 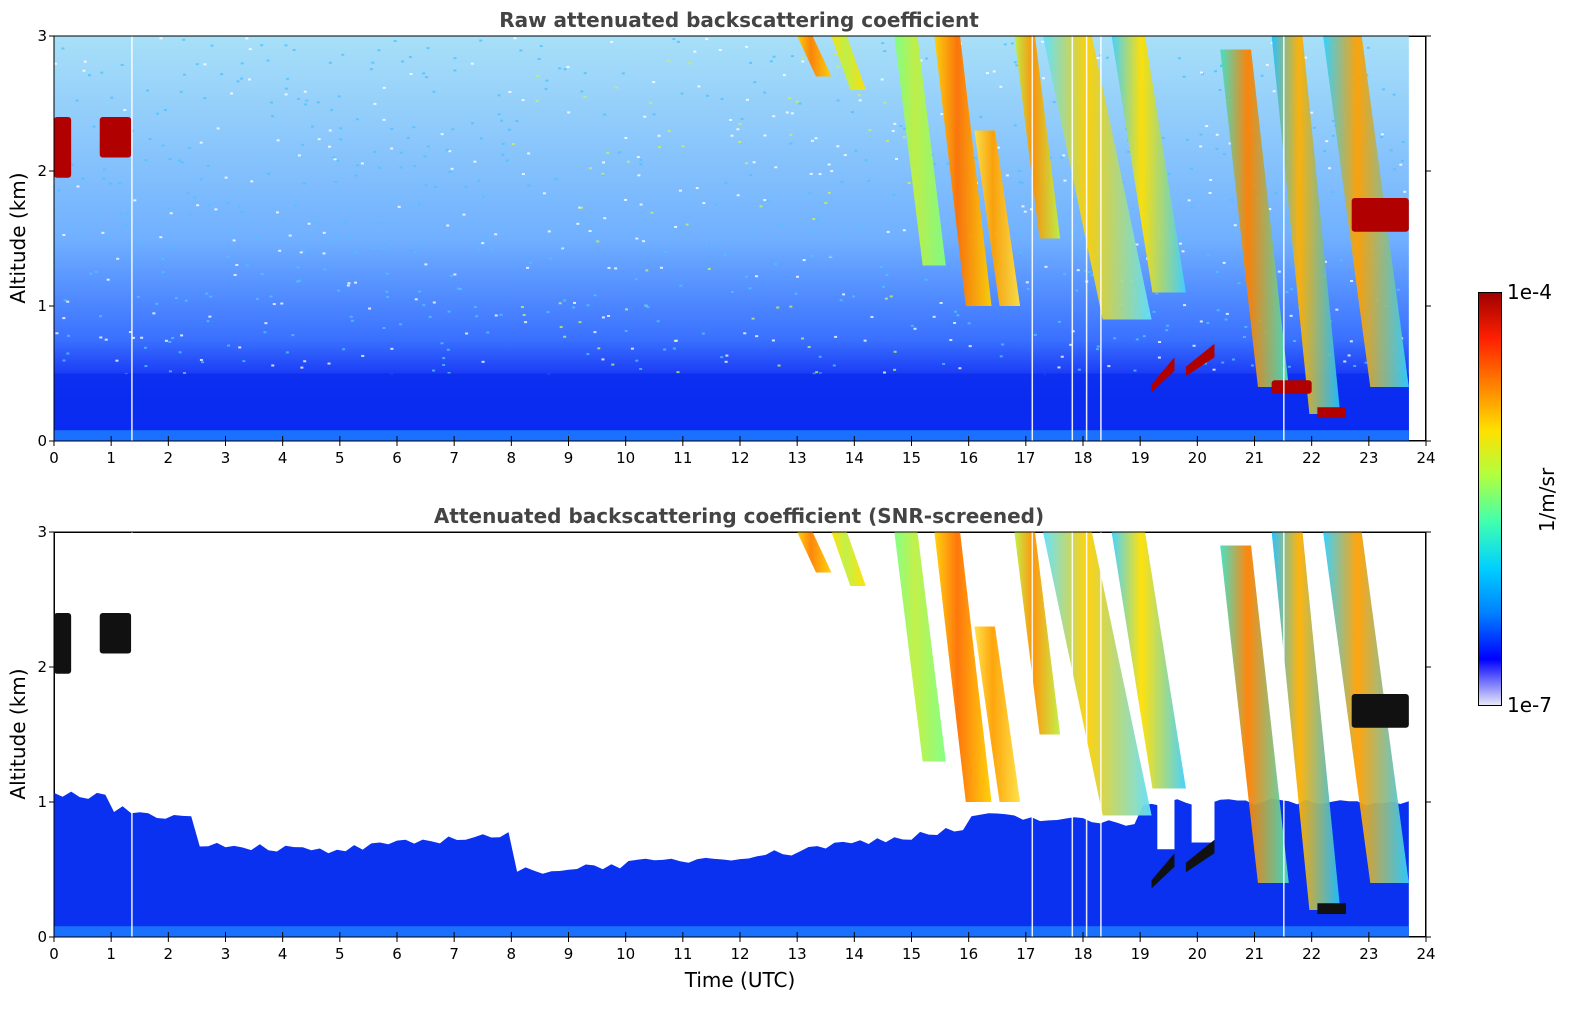 What do you see at coordinates (1254, 458) in the screenshot?
I see `x-tick-label: 21` at bounding box center [1254, 458].